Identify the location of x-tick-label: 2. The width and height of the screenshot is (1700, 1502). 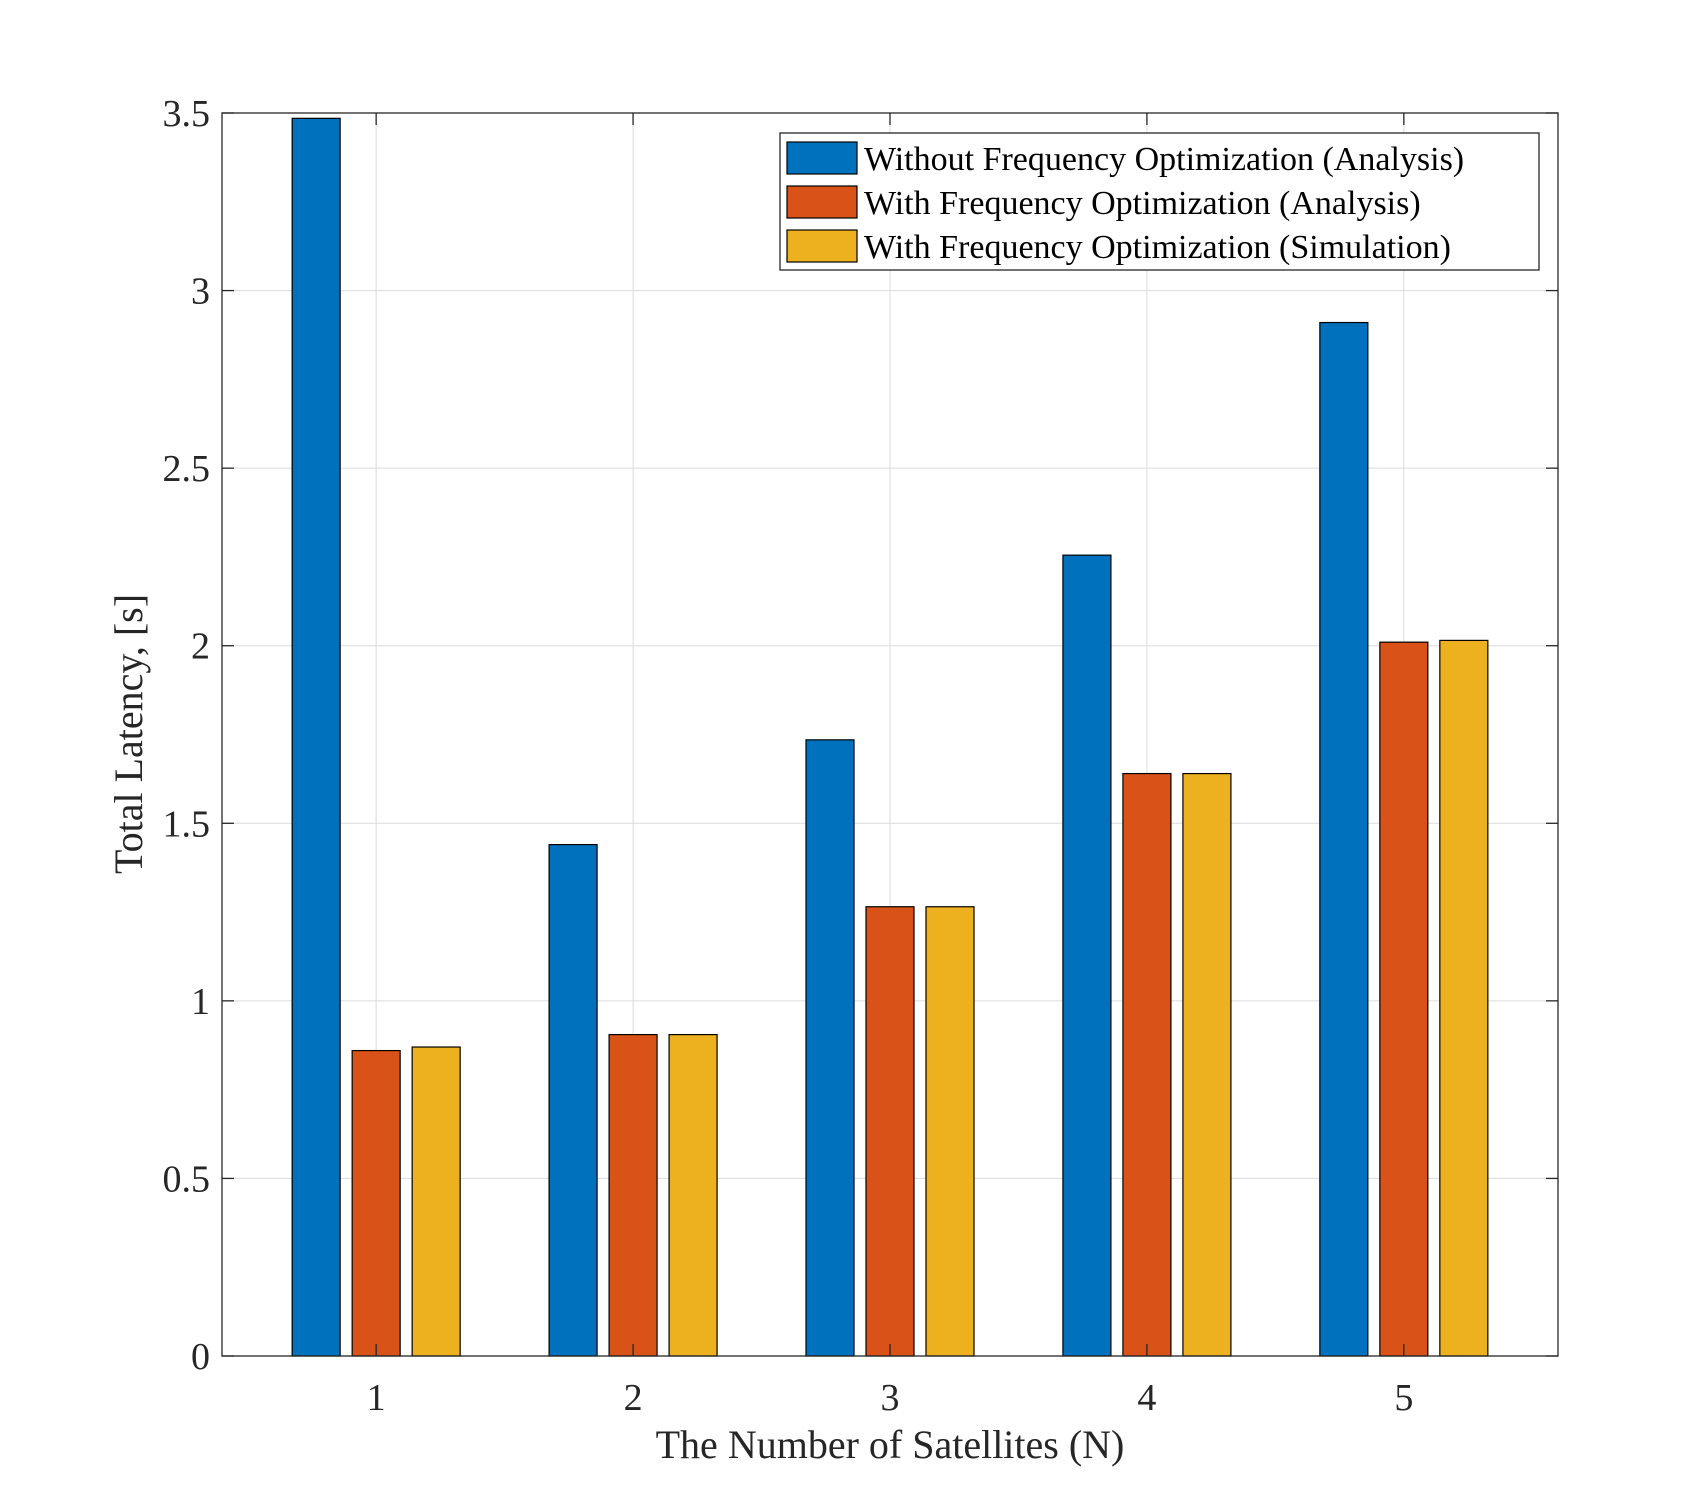
(633, 1398).